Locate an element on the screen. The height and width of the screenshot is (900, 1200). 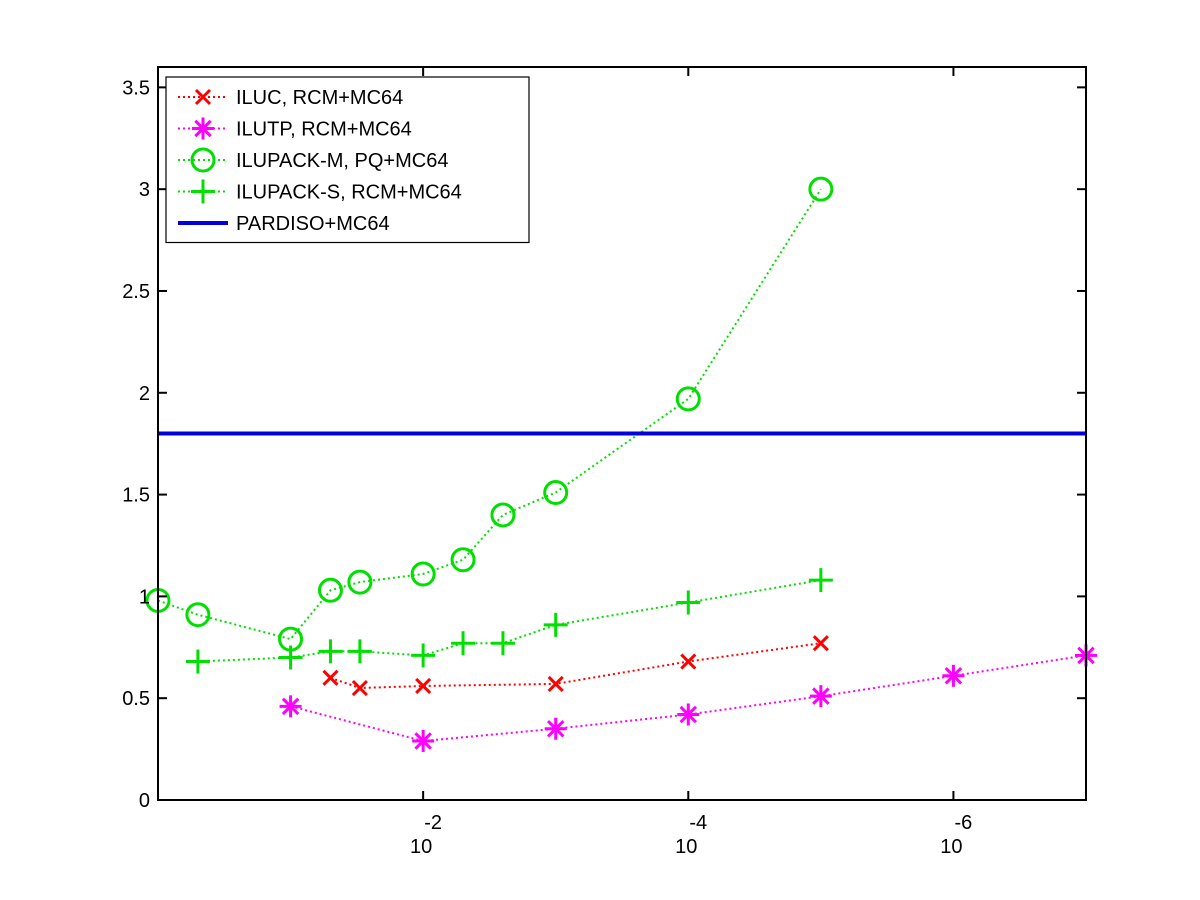
y-tick-label: 2.5 is located at coordinates (136, 292).